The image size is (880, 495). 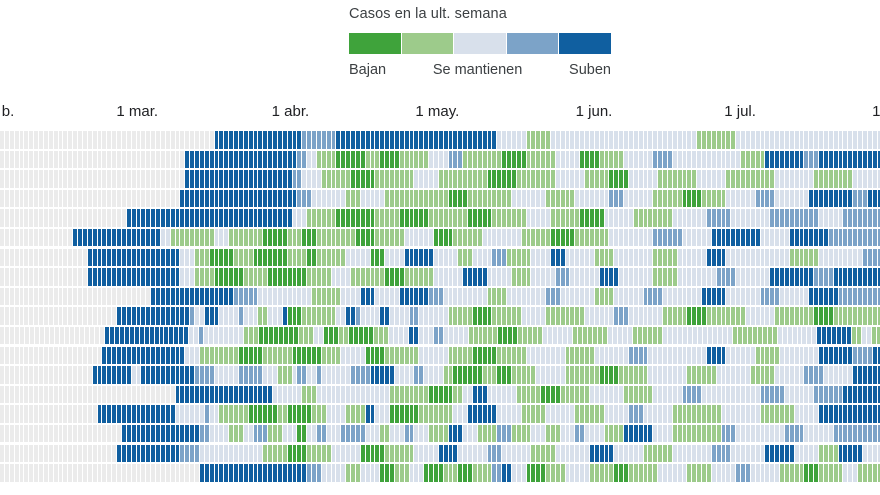 I want to click on legend-label-se-mantienen: Se mantienen, so click(x=477, y=70).